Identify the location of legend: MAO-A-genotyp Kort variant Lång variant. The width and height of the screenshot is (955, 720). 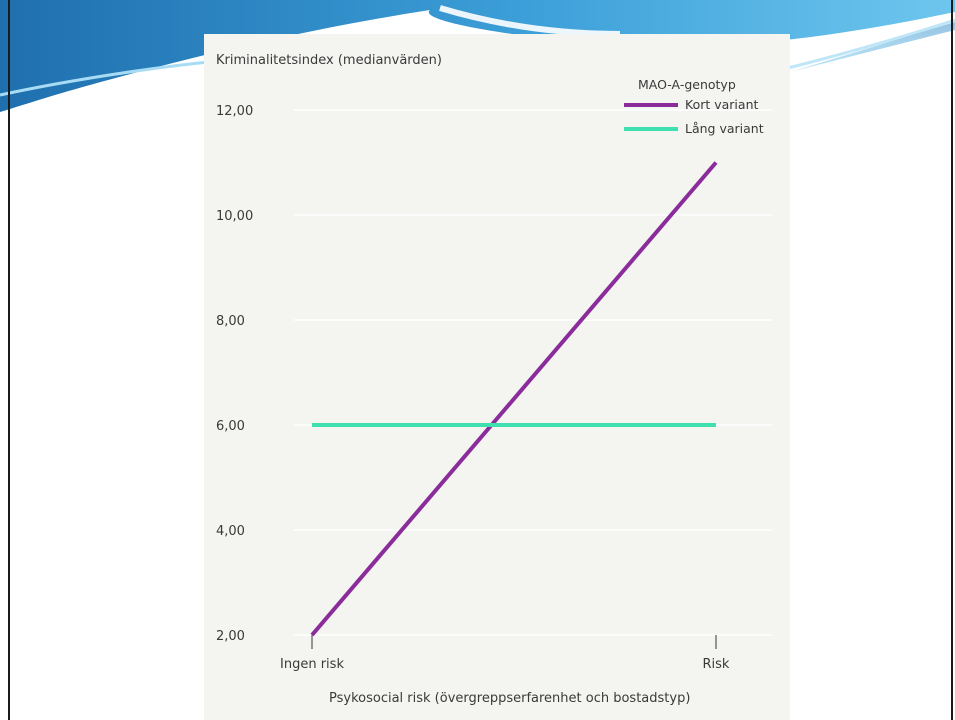
(694, 106).